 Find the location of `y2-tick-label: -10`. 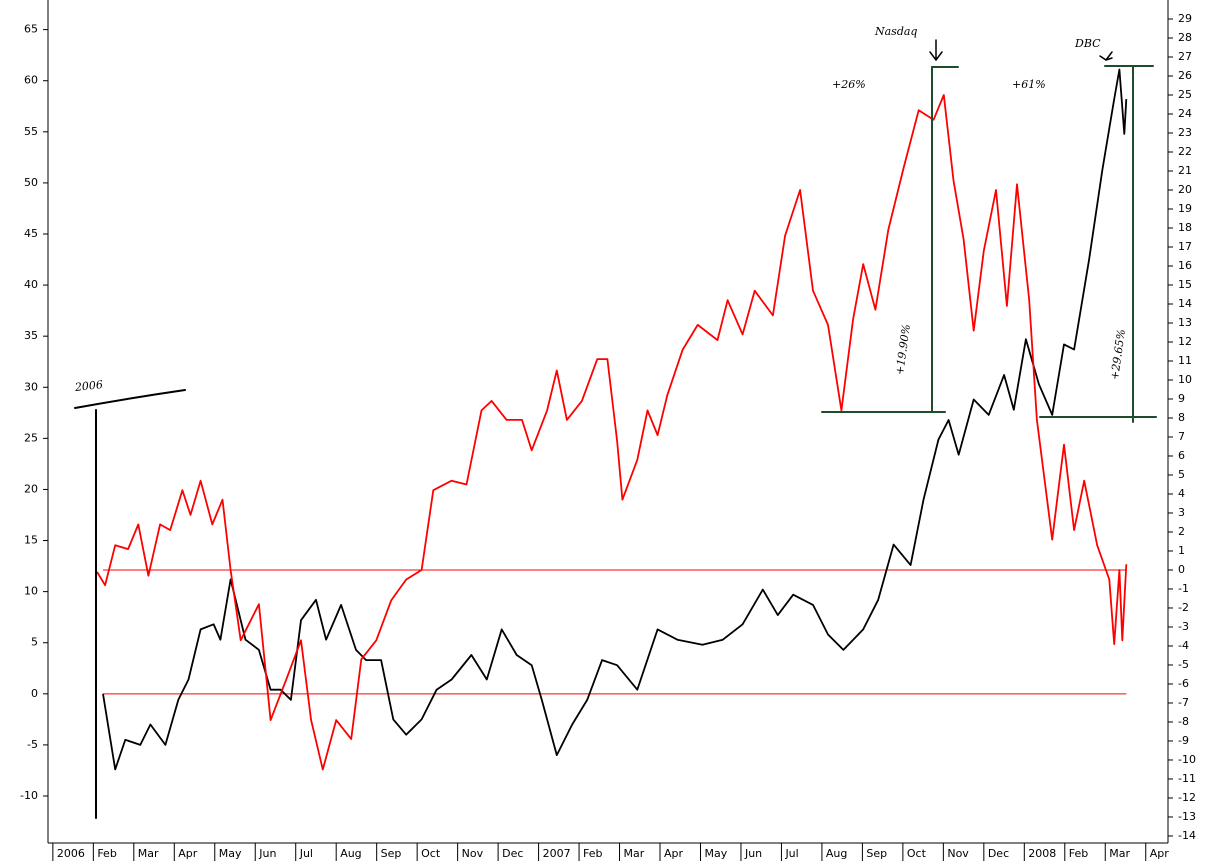

y2-tick-label: -10 is located at coordinates (1187, 759).